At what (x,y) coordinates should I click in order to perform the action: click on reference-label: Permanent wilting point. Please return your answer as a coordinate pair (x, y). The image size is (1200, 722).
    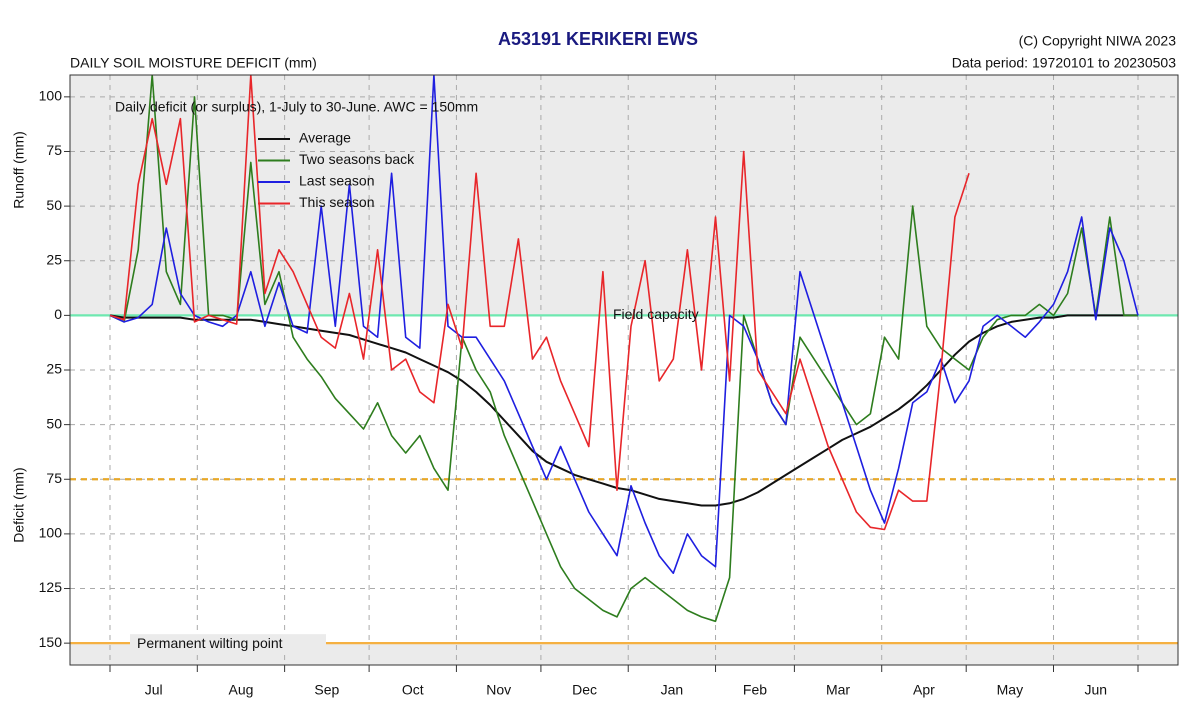
    Looking at the image, I should click on (210, 643).